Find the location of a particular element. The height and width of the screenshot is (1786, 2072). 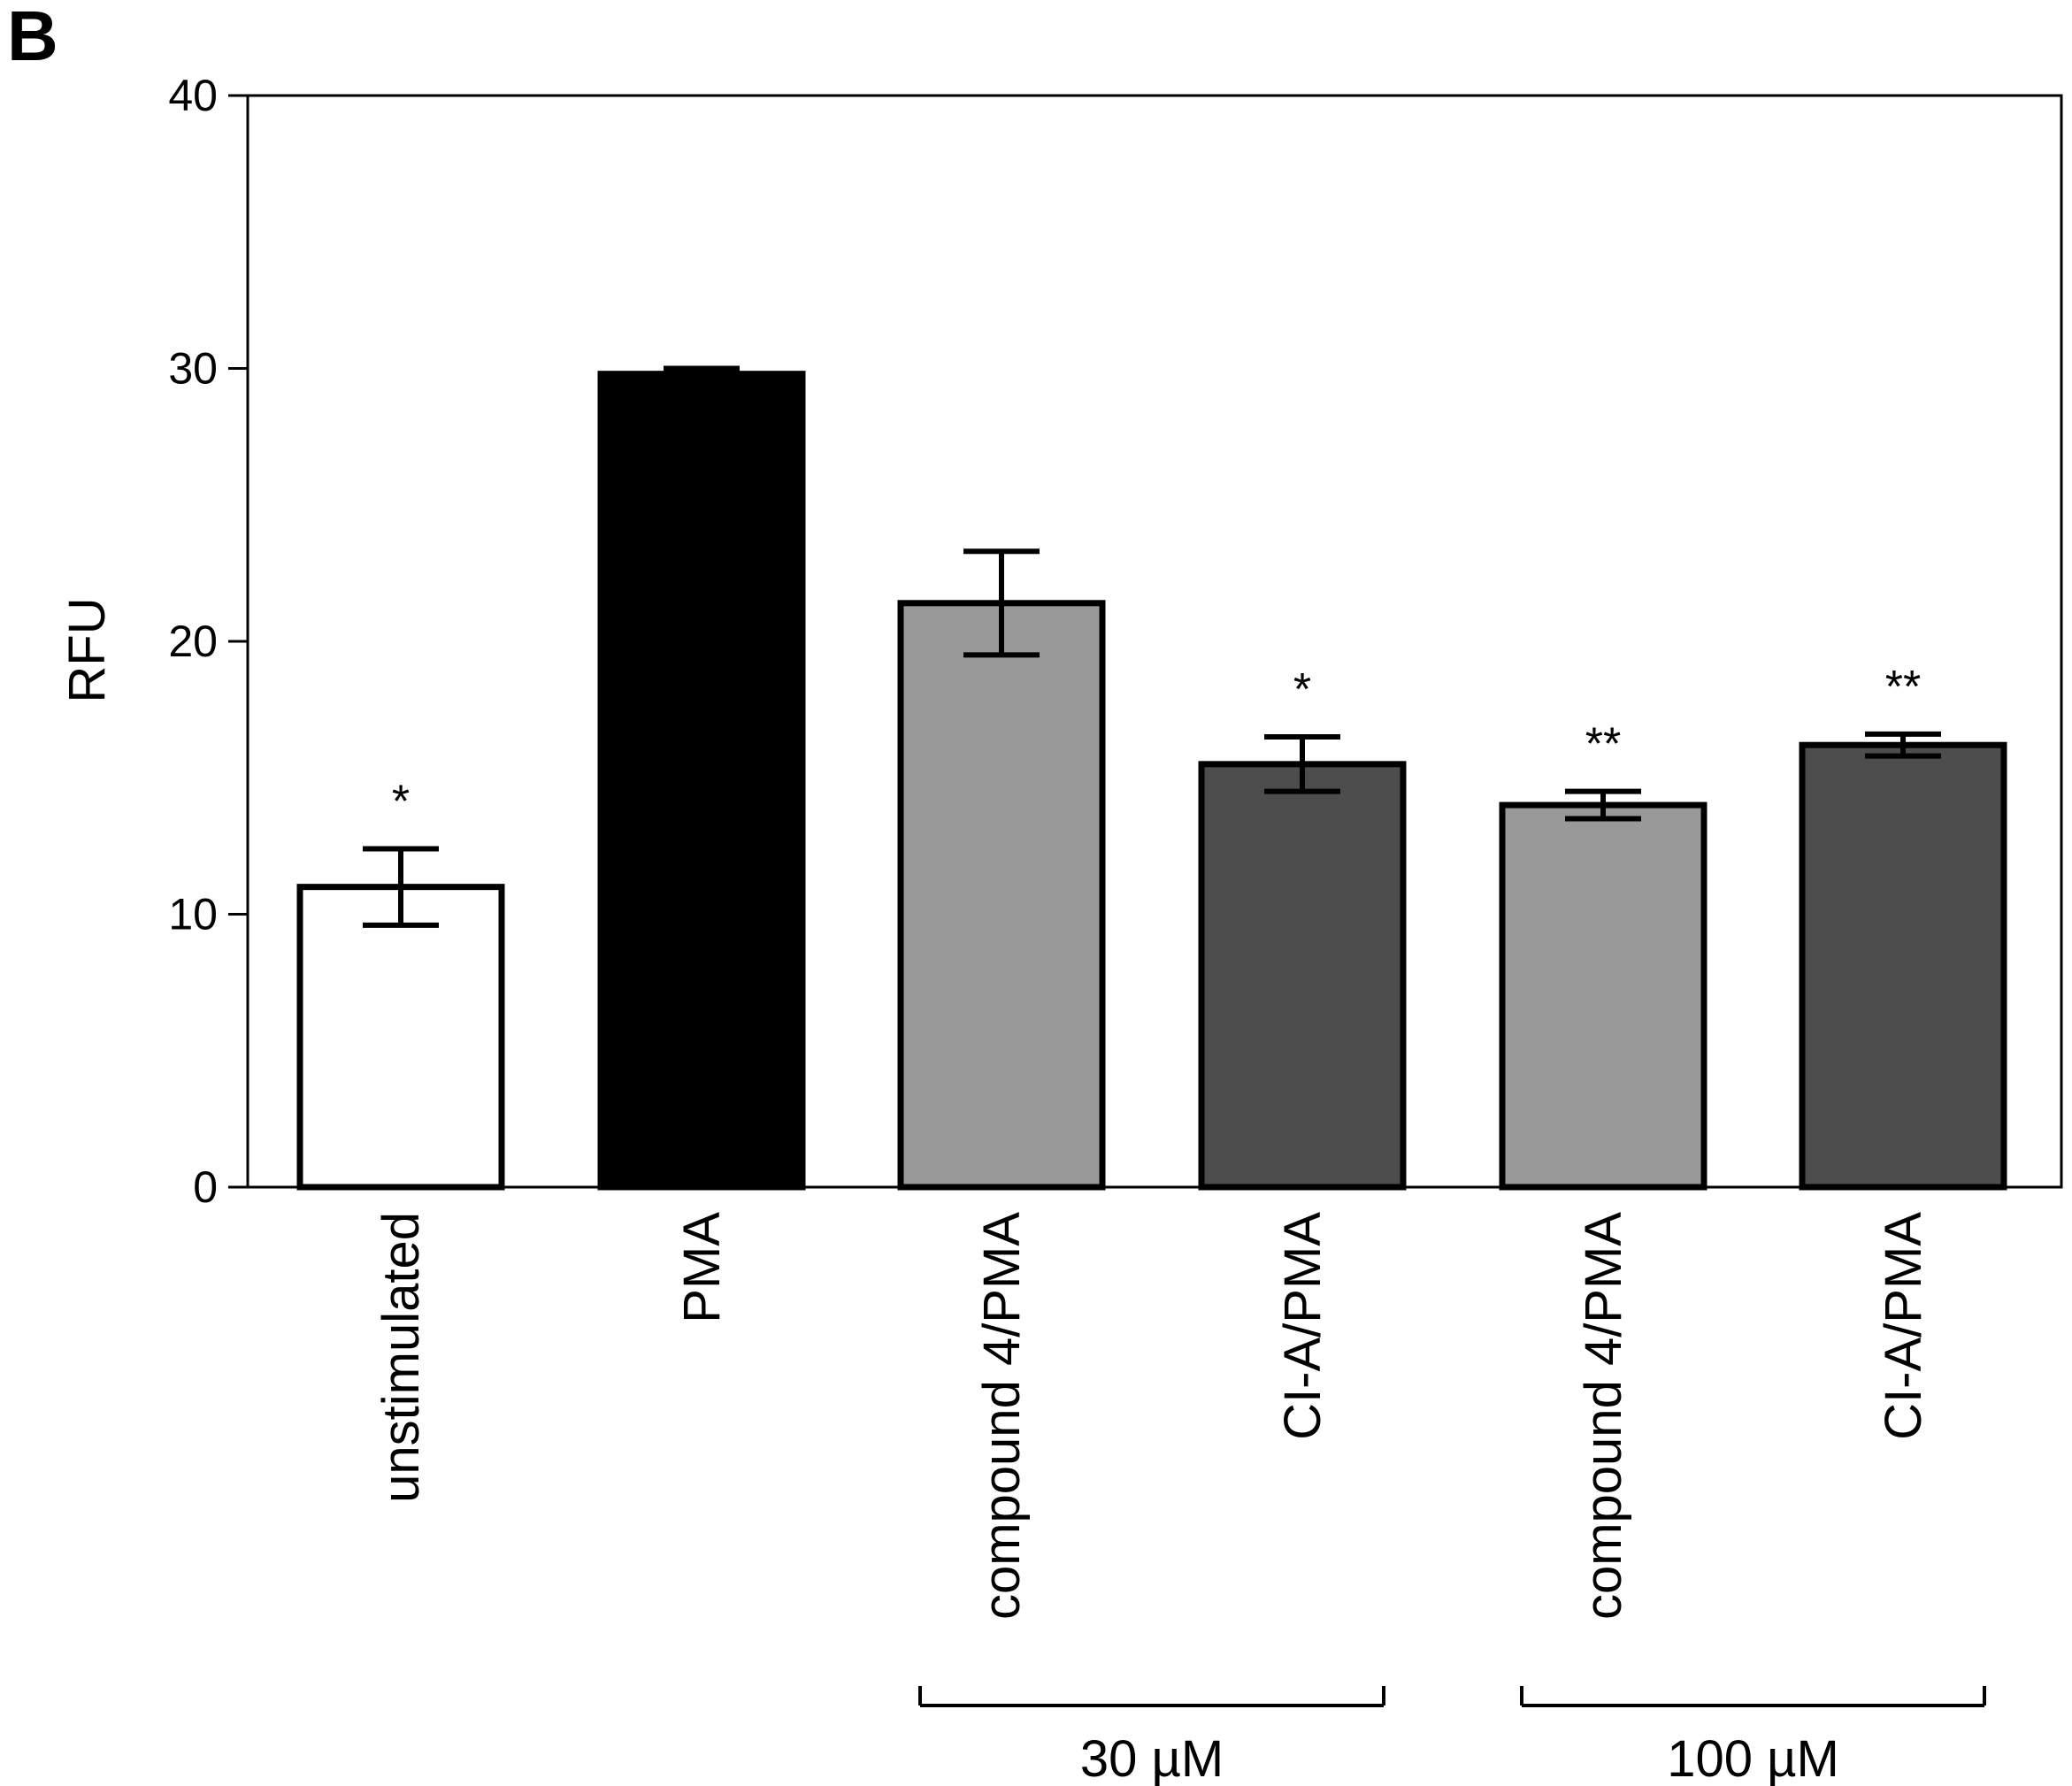

y-tick-label: 40 is located at coordinates (193, 95).